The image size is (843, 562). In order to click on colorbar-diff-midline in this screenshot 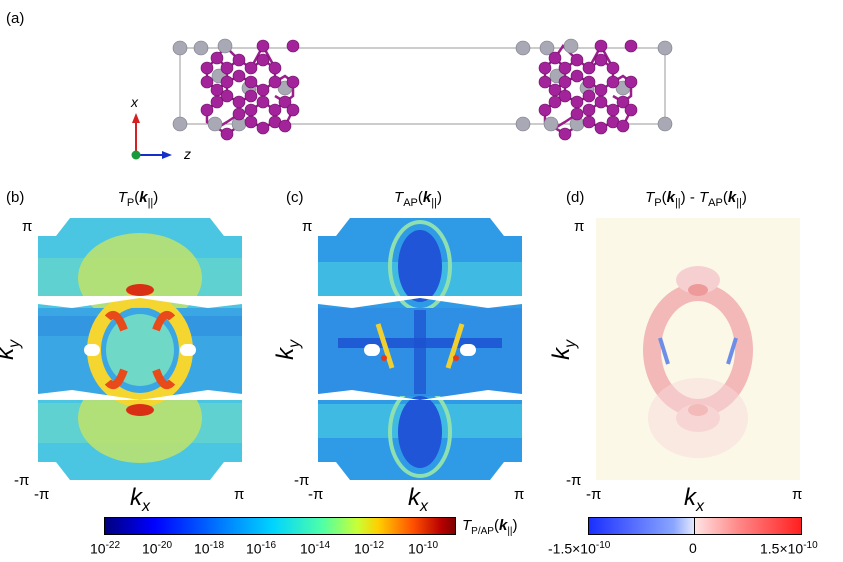, I will do `click(694, 526)`.